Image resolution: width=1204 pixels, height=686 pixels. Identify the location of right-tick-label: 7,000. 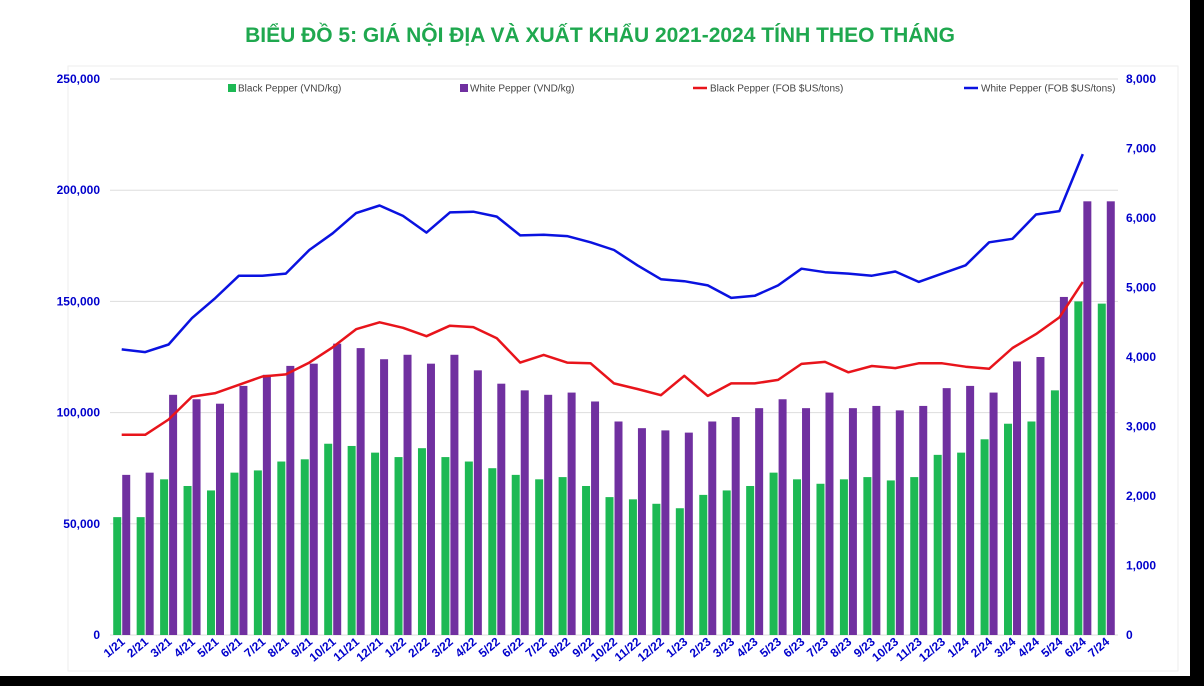
(1141, 149).